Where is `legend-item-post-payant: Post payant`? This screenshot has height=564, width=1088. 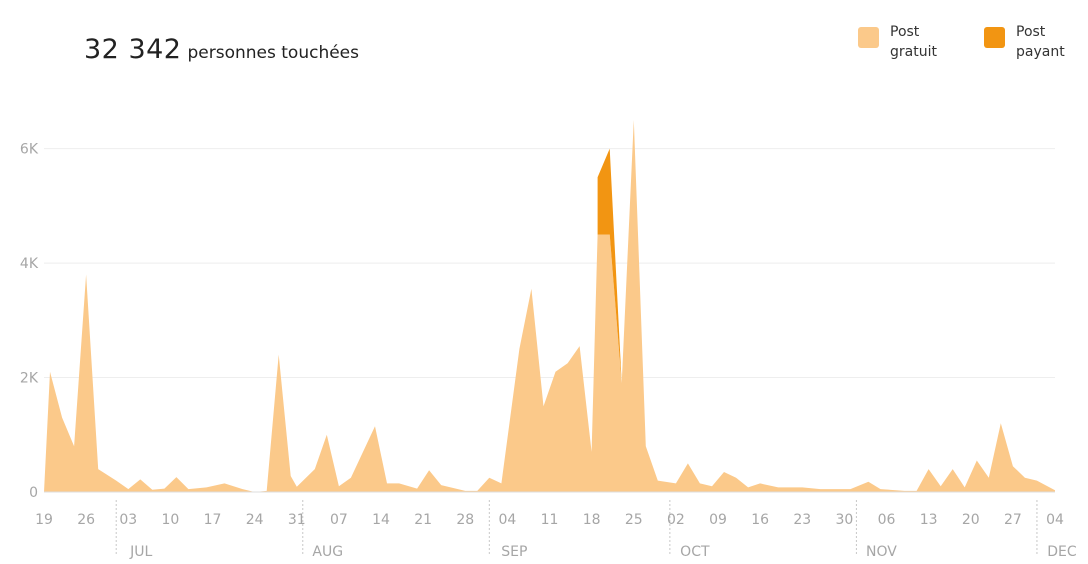
legend-item-post-payant: Post payant is located at coordinates (1035, 42).